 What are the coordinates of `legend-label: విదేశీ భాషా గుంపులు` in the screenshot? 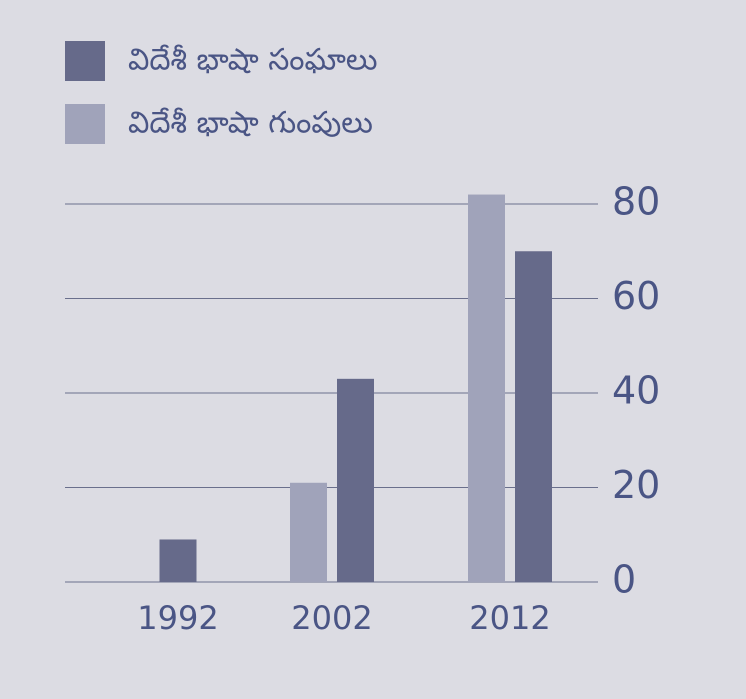 It's located at (250, 123).